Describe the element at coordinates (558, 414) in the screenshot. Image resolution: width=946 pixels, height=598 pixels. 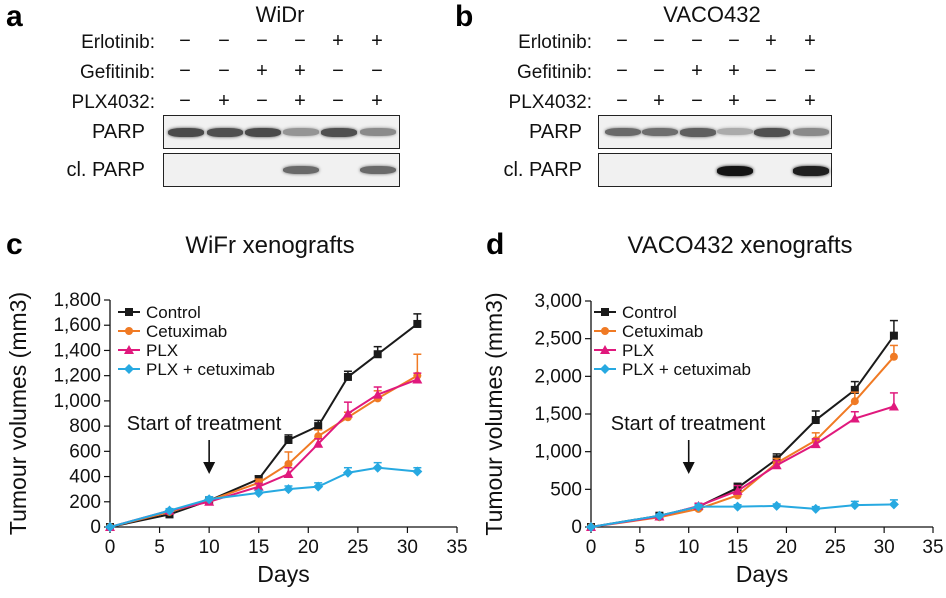
I see `y-tick-label: 1,500` at that location.